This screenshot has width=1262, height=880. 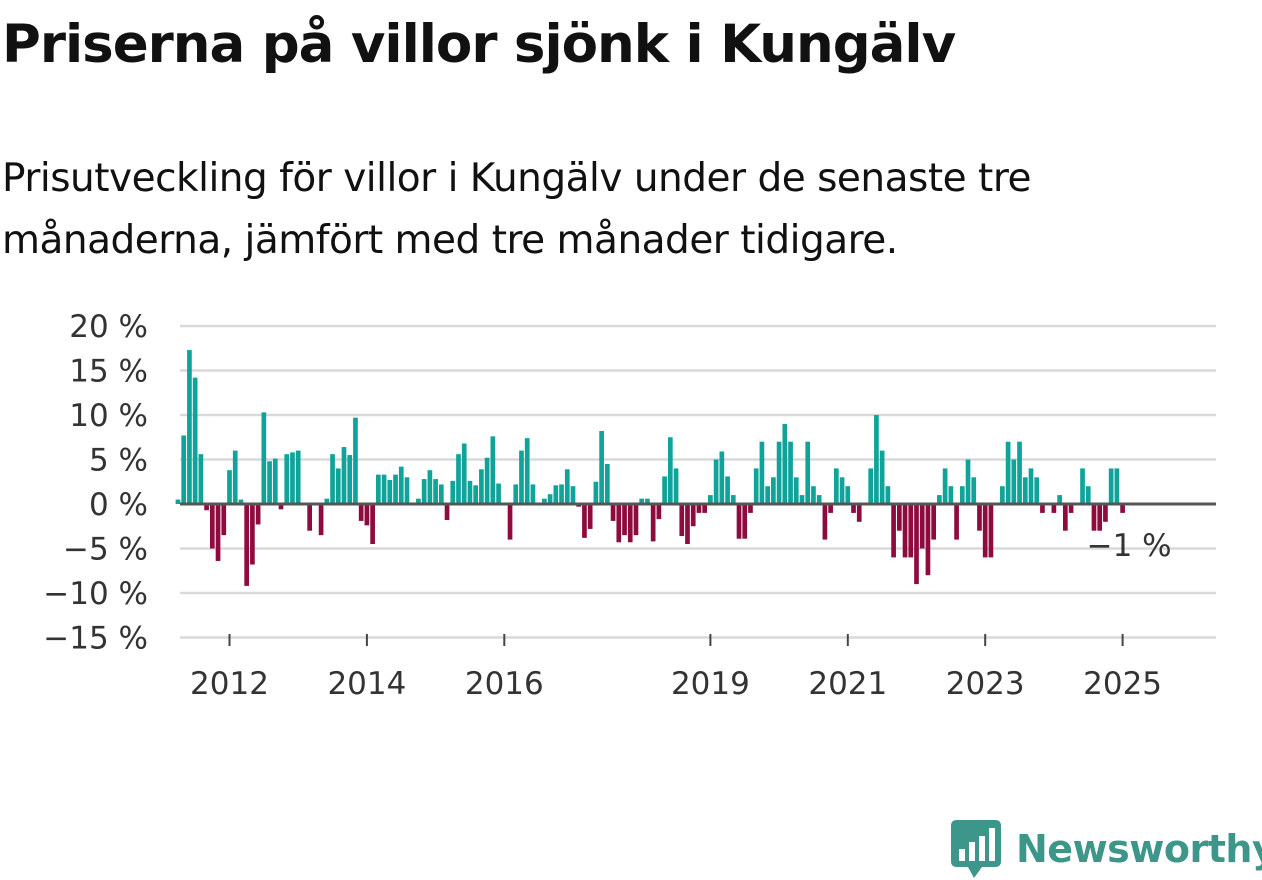 I want to click on y-tick-label: 5 %, so click(x=118, y=461).